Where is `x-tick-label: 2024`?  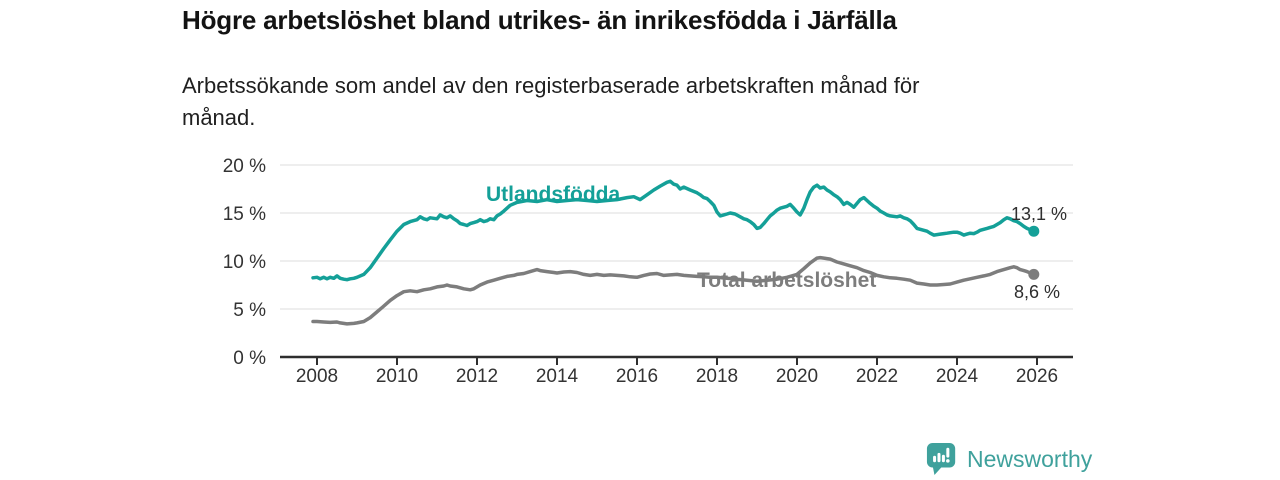
x-tick-label: 2024 is located at coordinates (957, 376).